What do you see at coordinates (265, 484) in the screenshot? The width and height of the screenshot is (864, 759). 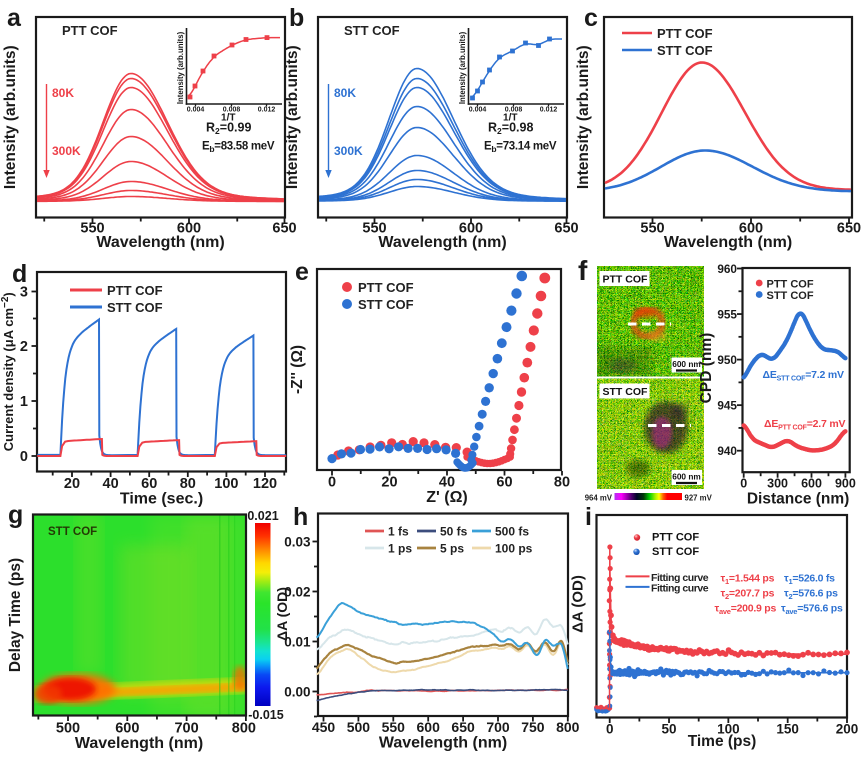 I see `svg-text: 120` at bounding box center [265, 484].